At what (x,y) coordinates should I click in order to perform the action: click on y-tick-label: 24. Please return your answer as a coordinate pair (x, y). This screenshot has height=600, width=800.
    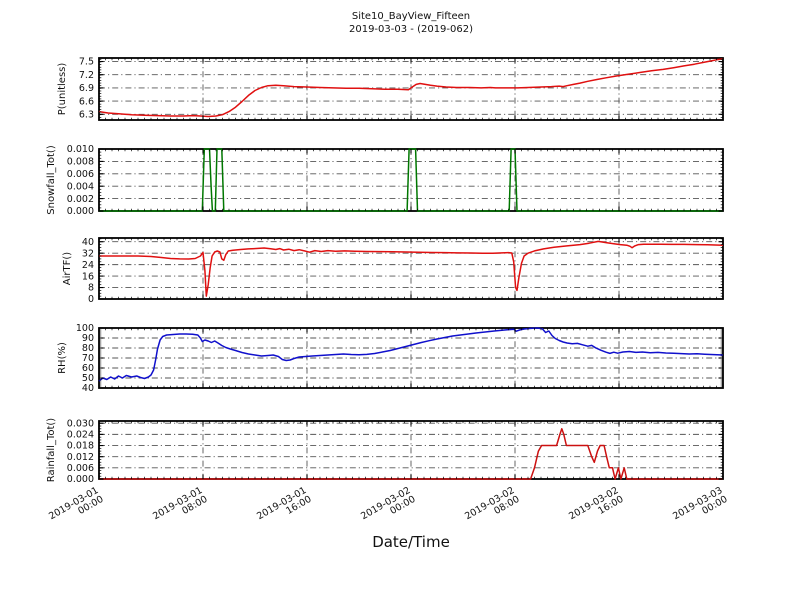
    Looking at the image, I should click on (88, 265).